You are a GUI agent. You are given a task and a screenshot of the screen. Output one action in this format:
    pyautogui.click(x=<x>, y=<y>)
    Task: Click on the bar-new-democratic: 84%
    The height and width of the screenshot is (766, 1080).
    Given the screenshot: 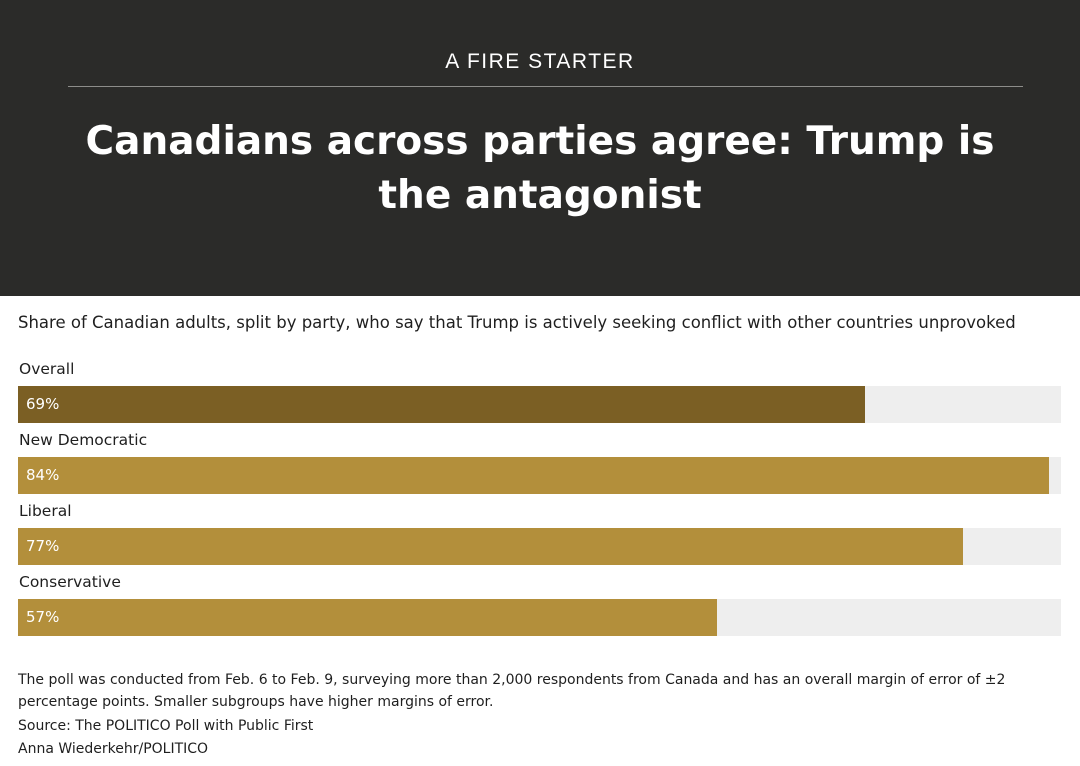 What is the action you would take?
    pyautogui.click(x=533, y=475)
    